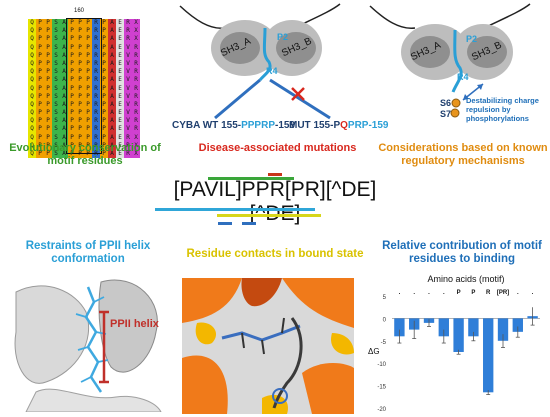 Image resolution: width=550 pixels, height=417 pixels. What do you see at coordinates (315, 125) in the screenshot?
I see `mut-prefix: MUT 155-P` at bounding box center [315, 125].